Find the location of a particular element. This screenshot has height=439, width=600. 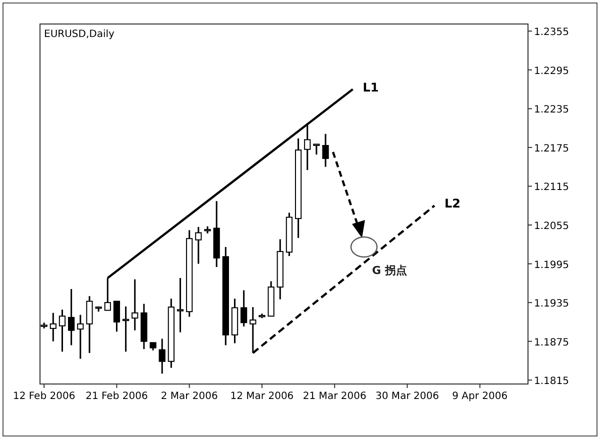

y-tick-label: 1.2355 is located at coordinates (551, 32).